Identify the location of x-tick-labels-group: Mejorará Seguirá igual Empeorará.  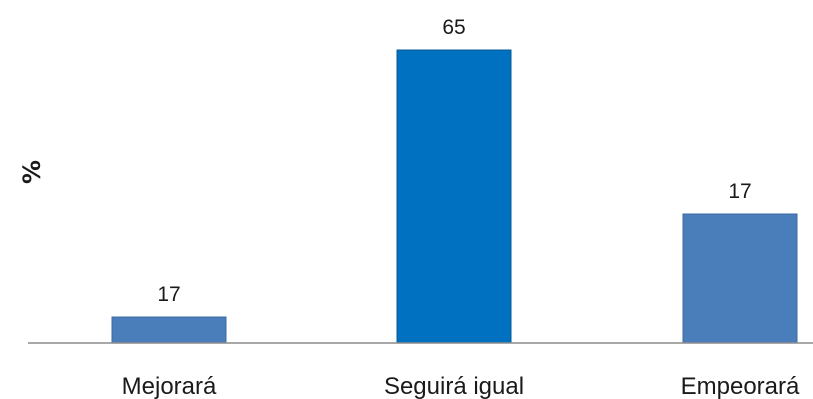
(461, 386).